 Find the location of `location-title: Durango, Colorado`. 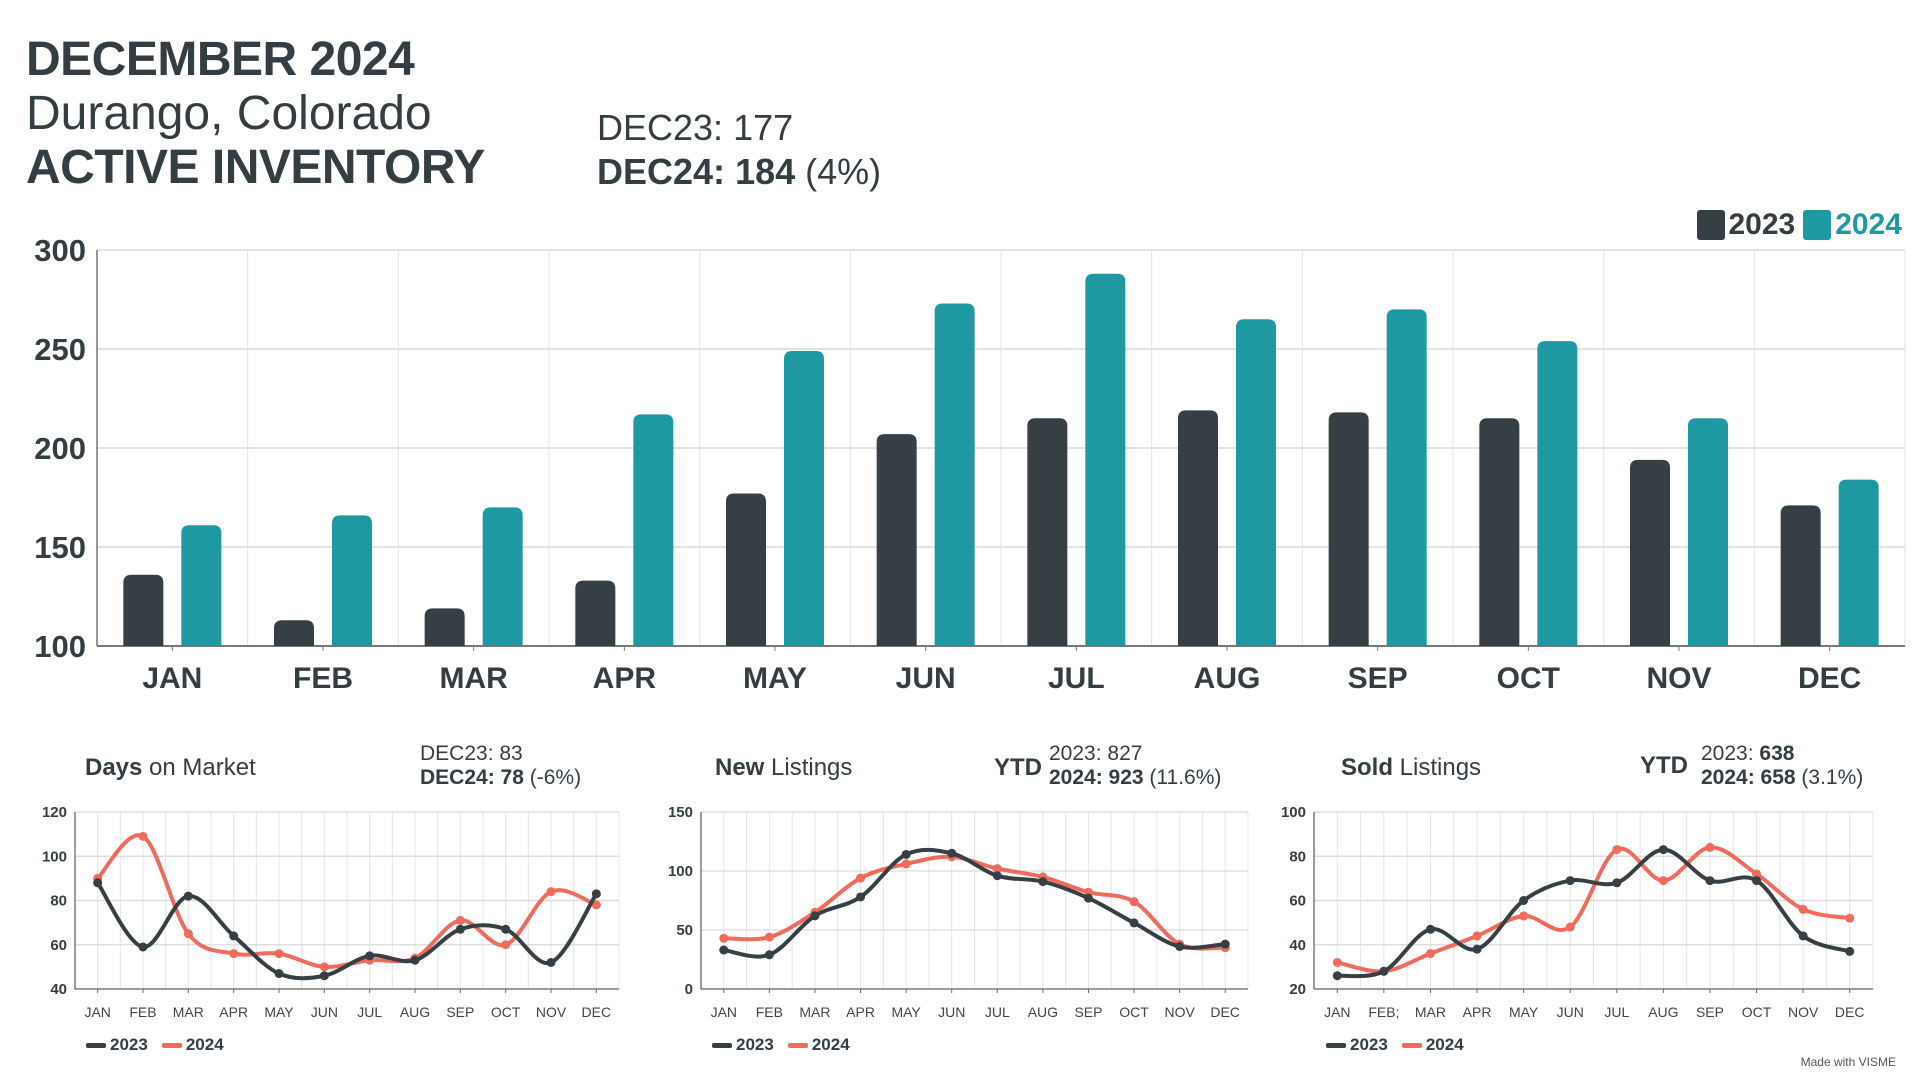

location-title: Durango, Colorado is located at coordinates (229, 113).